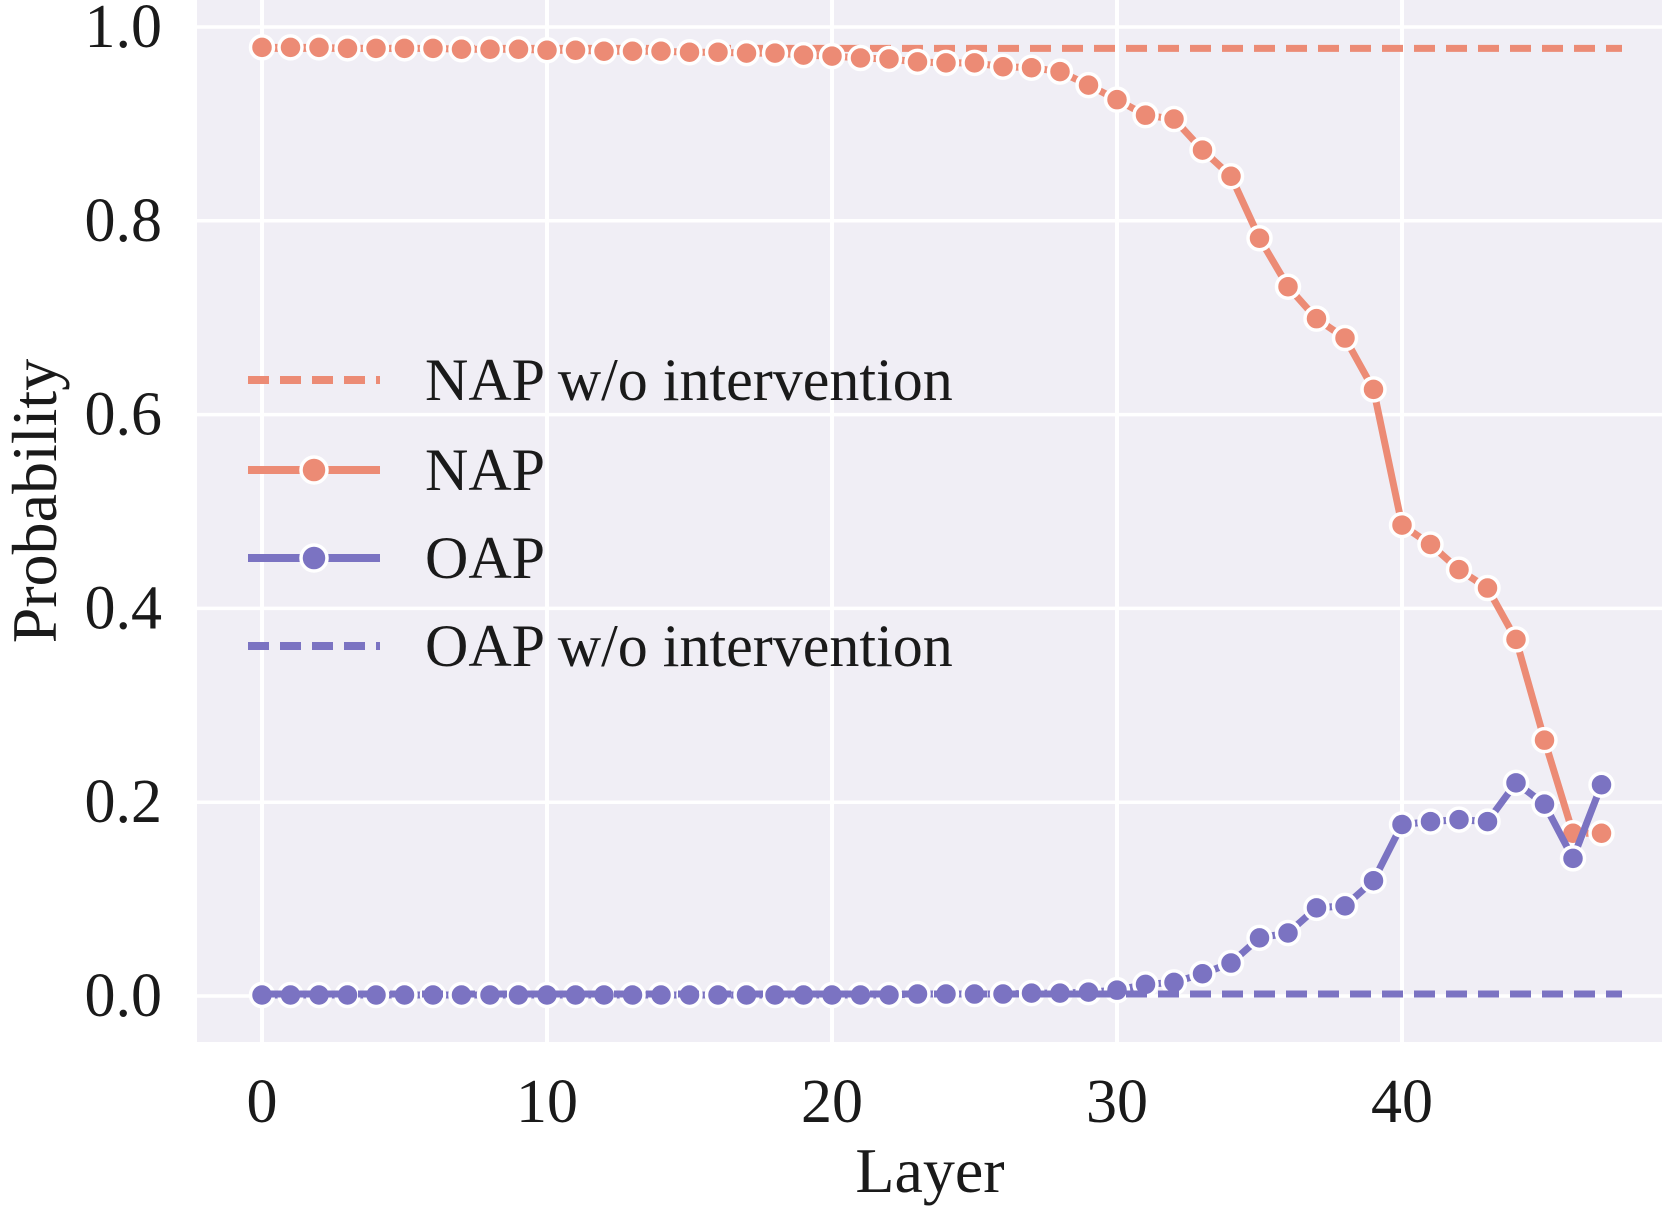 This screenshot has width=1662, height=1216. Describe the element at coordinates (124, 802) in the screenshot. I see `y-tick-label: 0.2` at that location.